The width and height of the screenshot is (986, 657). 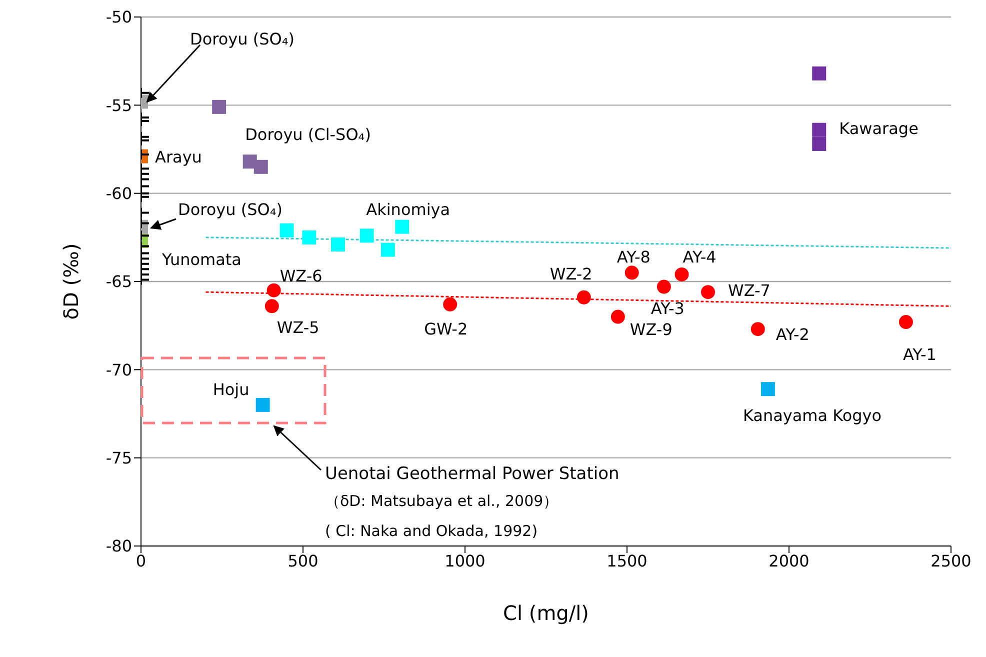 I want to click on annotation: Hoju, so click(x=231, y=389).